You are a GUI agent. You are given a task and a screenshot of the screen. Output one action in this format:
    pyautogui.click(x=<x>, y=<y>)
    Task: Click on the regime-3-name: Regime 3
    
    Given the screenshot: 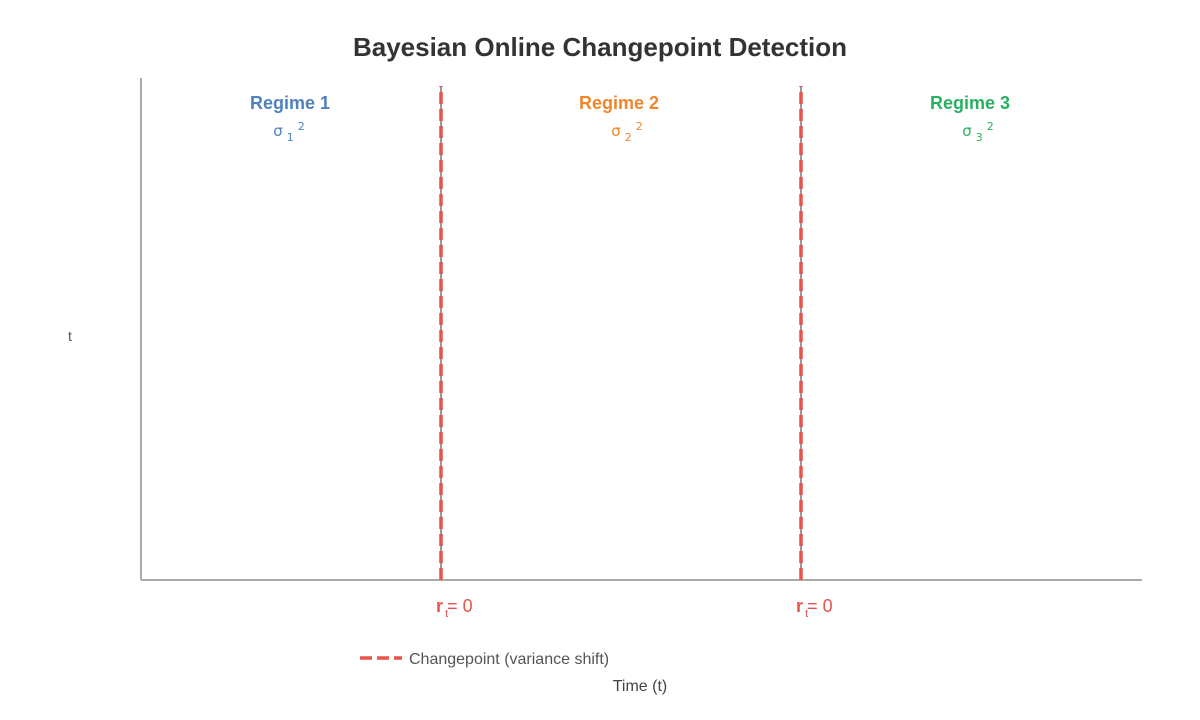 What is the action you would take?
    pyautogui.click(x=970, y=103)
    